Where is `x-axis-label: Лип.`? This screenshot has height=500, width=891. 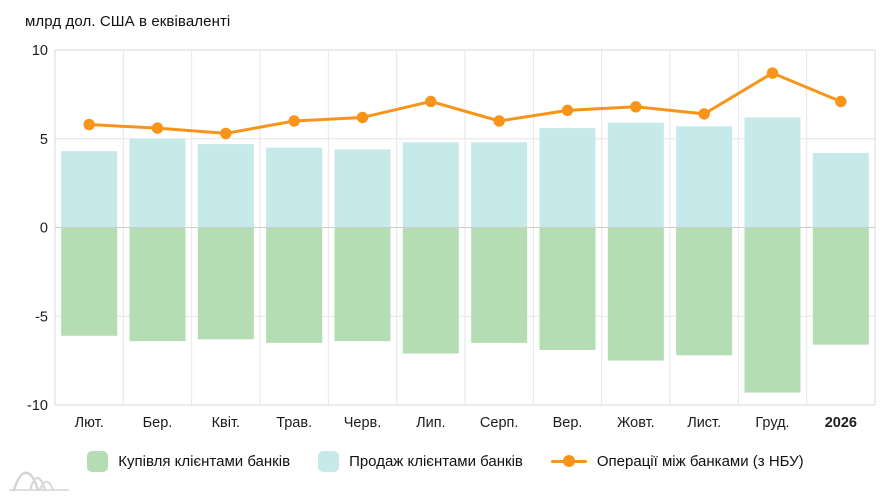
x-axis-label: Лип. is located at coordinates (431, 423).